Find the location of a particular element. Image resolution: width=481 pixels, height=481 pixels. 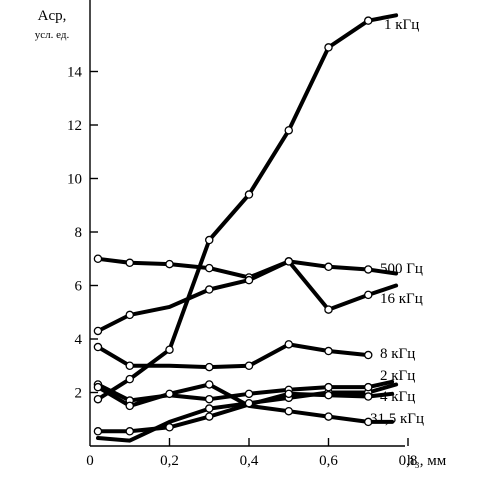

series-label: 500 Гц is located at coordinates (401, 269).